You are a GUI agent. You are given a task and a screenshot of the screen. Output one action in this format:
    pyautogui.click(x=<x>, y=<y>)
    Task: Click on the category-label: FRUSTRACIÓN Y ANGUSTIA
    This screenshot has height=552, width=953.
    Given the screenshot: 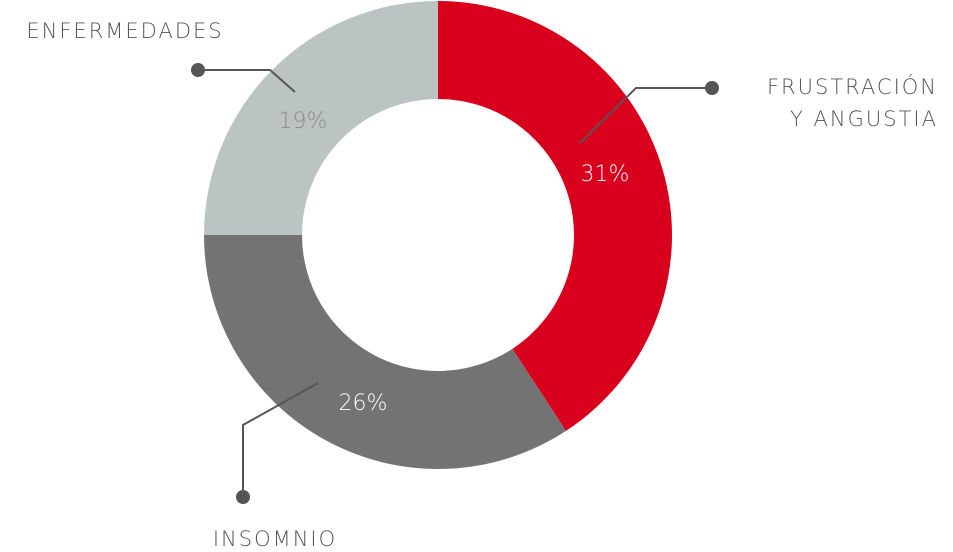 What is the action you would take?
    pyautogui.click(x=852, y=102)
    